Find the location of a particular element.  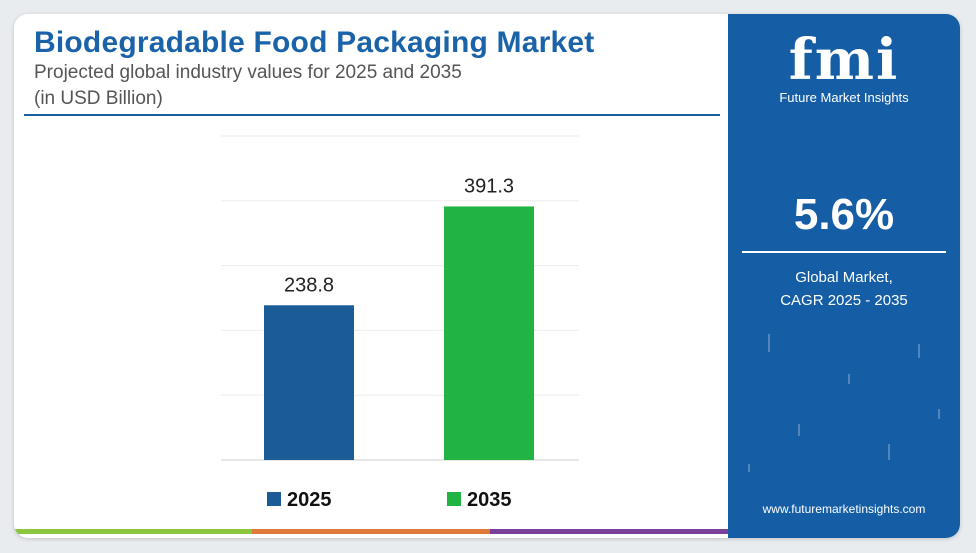

footer-strip-orange is located at coordinates (371, 531).